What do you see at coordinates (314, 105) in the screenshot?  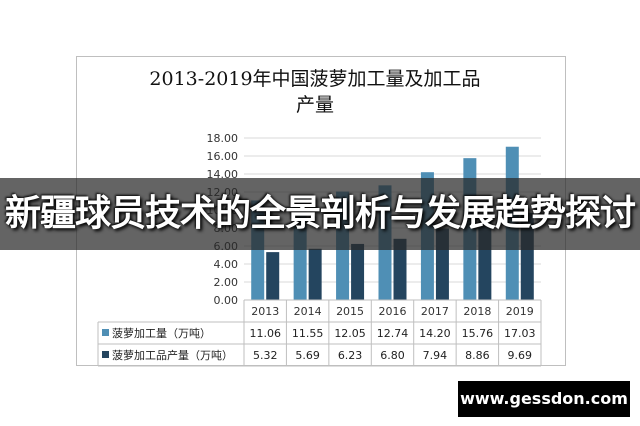 I see `chart-title-line-2: 产量` at bounding box center [314, 105].